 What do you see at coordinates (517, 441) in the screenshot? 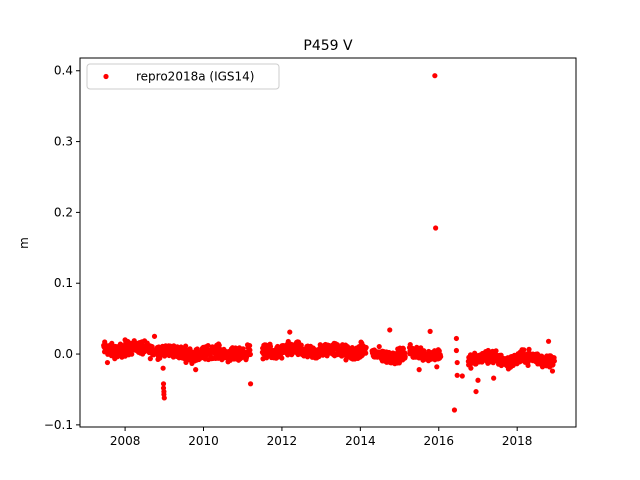
I see `x-tick-label: 2018` at bounding box center [517, 441].